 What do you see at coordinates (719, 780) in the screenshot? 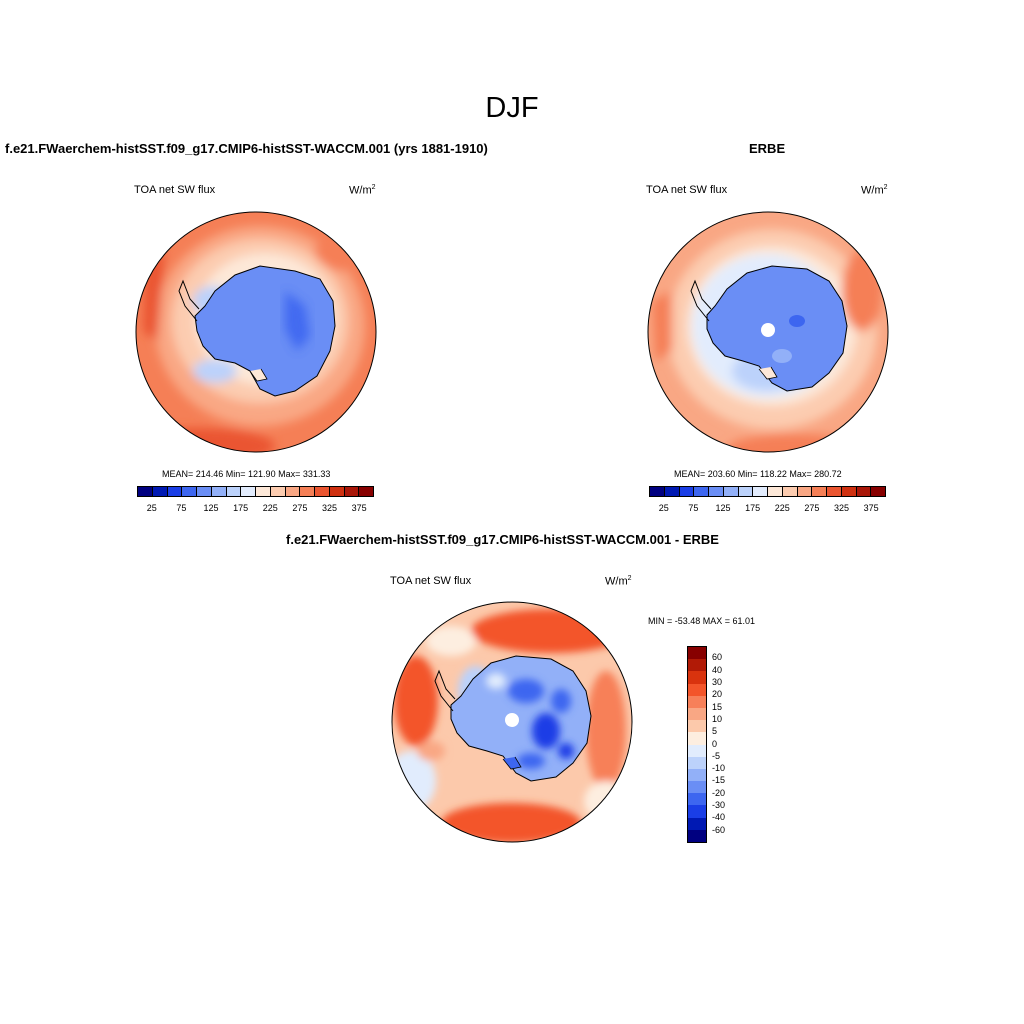
I see `colorbar-tick-label: -15` at bounding box center [719, 780].